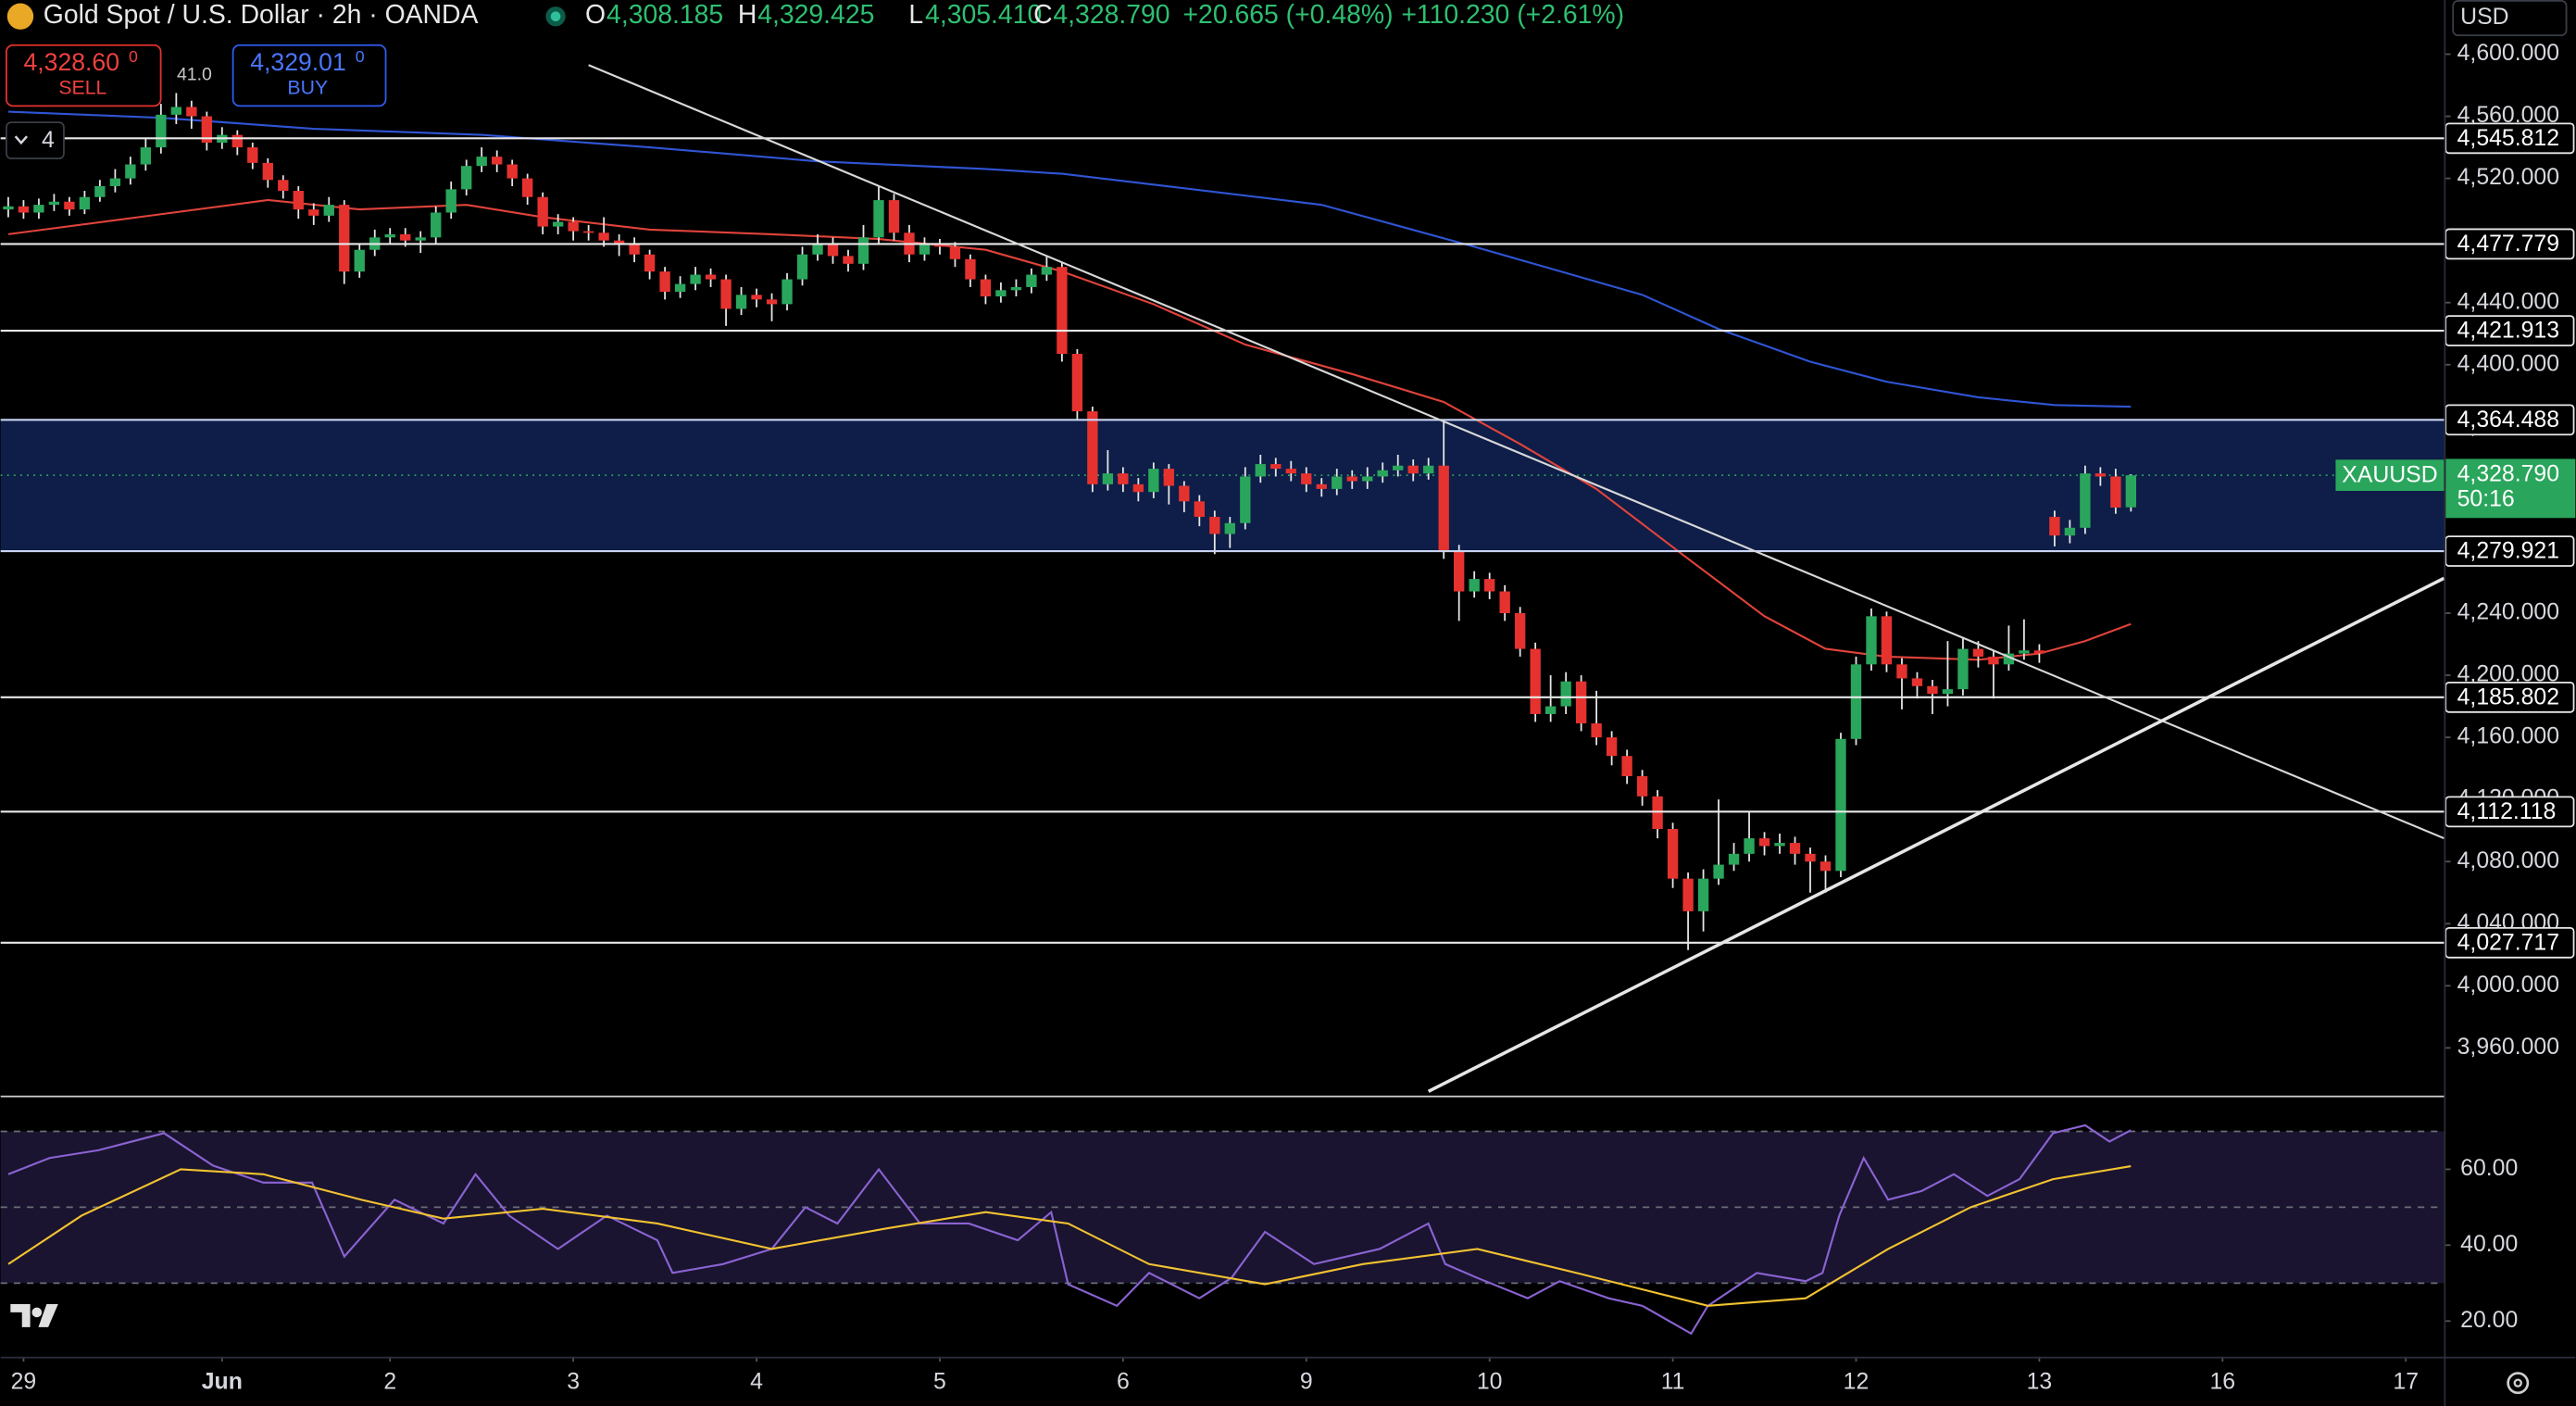  Describe the element at coordinates (664, 15) in the screenshot. I see `ohlc-value: 4,308.185` at that location.